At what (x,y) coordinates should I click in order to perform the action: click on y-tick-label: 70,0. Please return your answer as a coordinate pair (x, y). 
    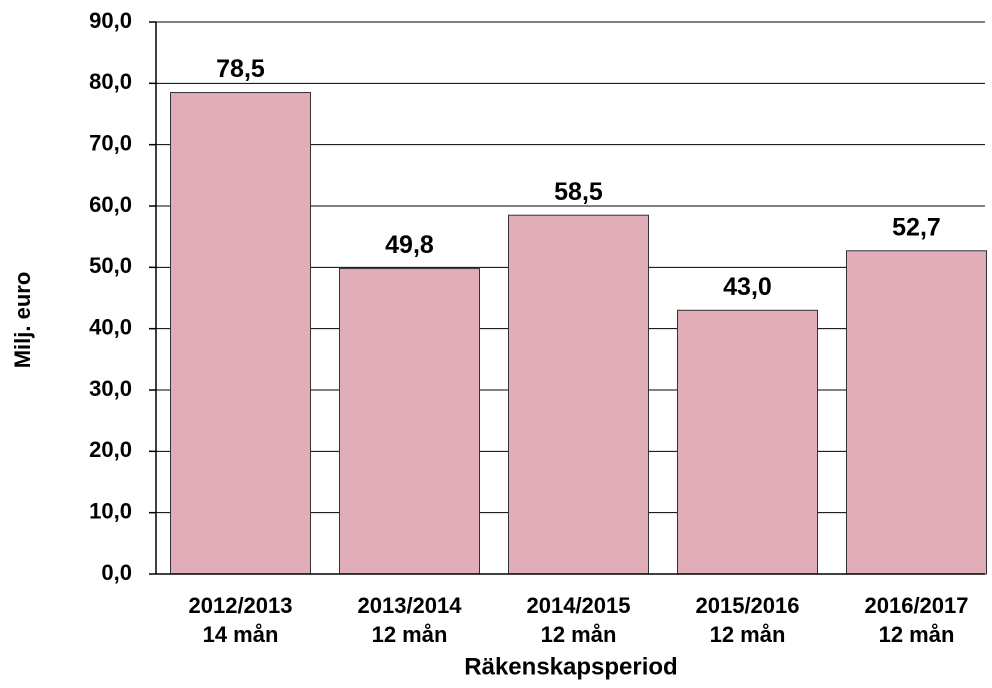
    Looking at the image, I should click on (110, 142).